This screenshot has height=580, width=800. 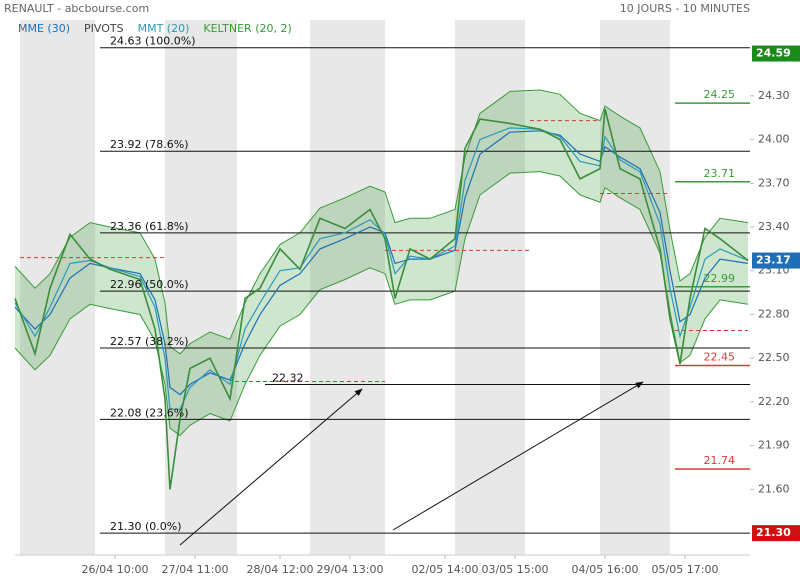 What do you see at coordinates (149, 226) in the screenshot?
I see `fib-label: 23.36 (61.8%)` at bounding box center [149, 226].